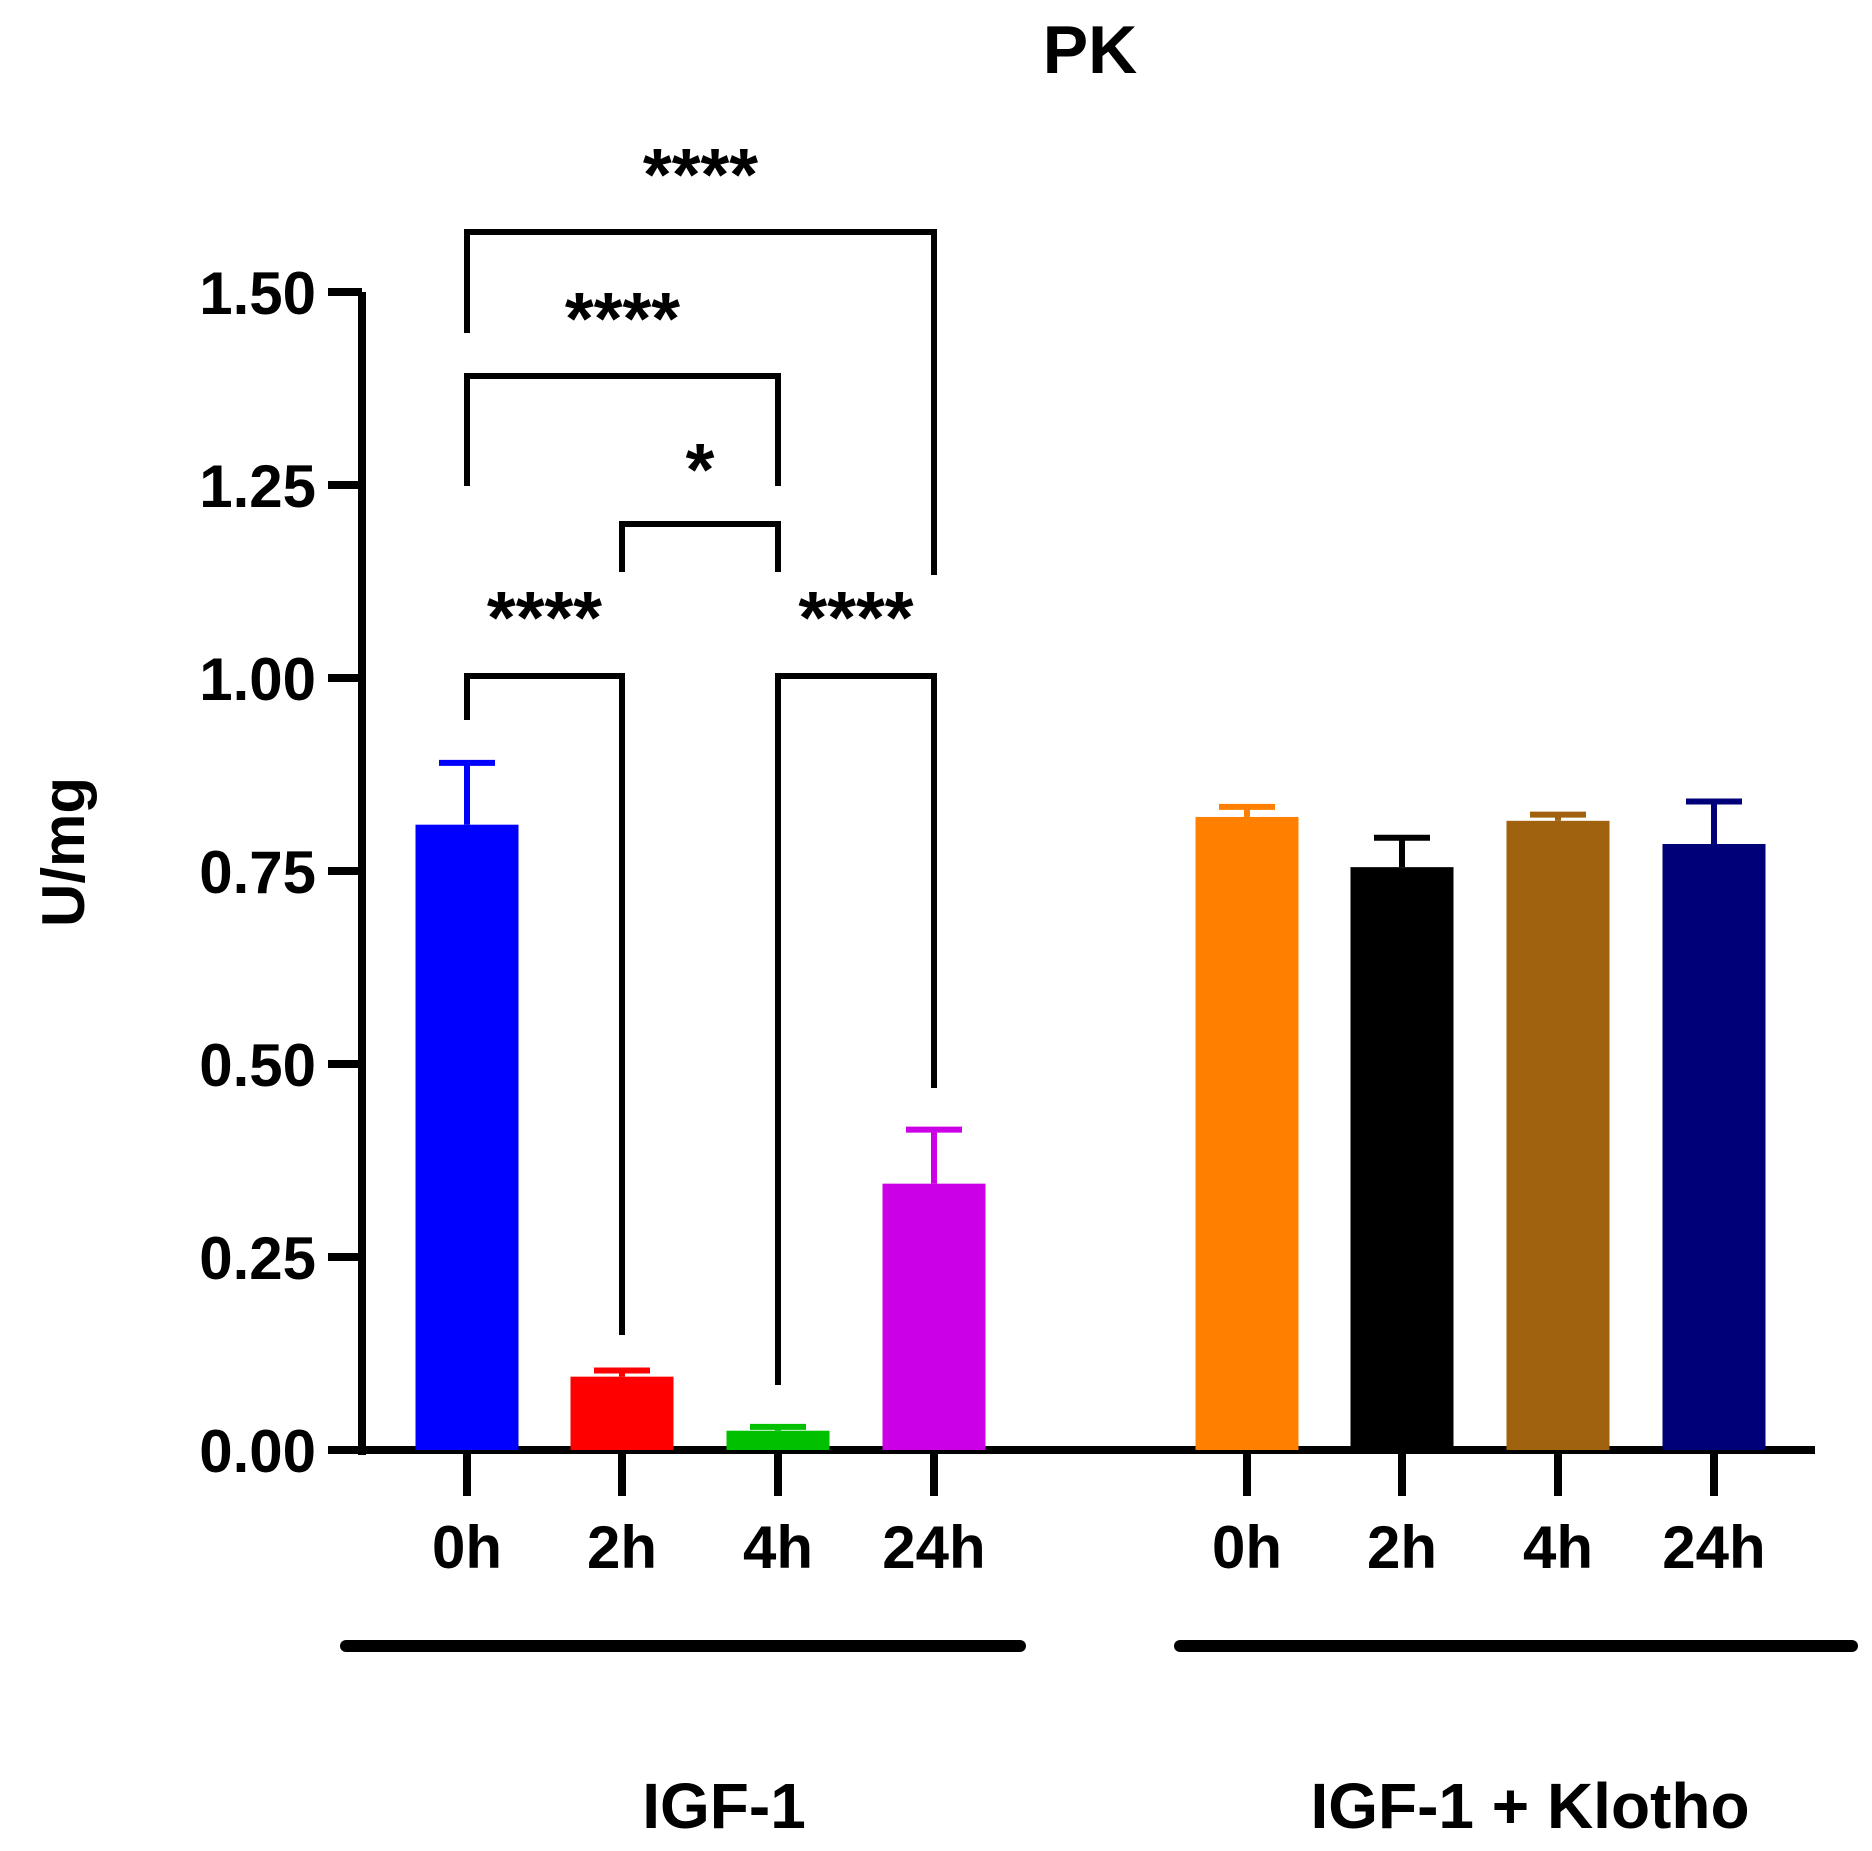 The image size is (1872, 1851). What do you see at coordinates (724, 1806) in the screenshot?
I see `group-label: IGF-1` at bounding box center [724, 1806].